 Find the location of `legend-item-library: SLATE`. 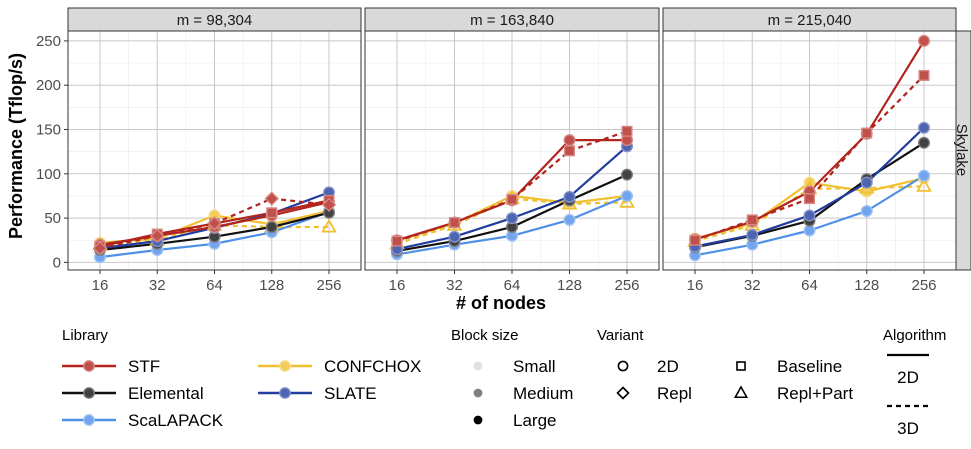

legend-item-library: SLATE is located at coordinates (317, 393).